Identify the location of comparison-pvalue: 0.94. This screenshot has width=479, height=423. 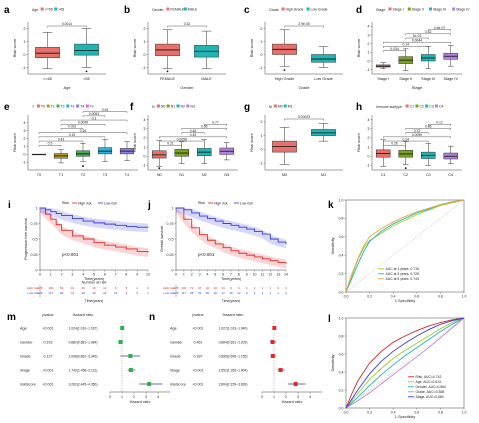
(105, 110).